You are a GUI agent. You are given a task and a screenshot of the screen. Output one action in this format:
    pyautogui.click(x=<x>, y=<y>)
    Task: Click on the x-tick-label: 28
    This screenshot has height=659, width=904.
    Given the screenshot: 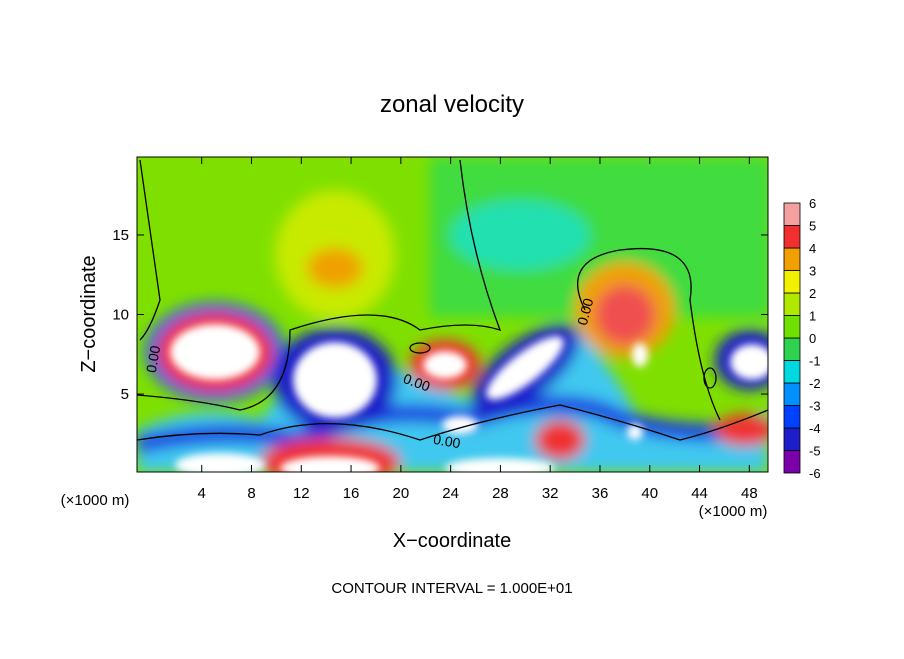 What is the action you would take?
    pyautogui.click(x=500, y=493)
    